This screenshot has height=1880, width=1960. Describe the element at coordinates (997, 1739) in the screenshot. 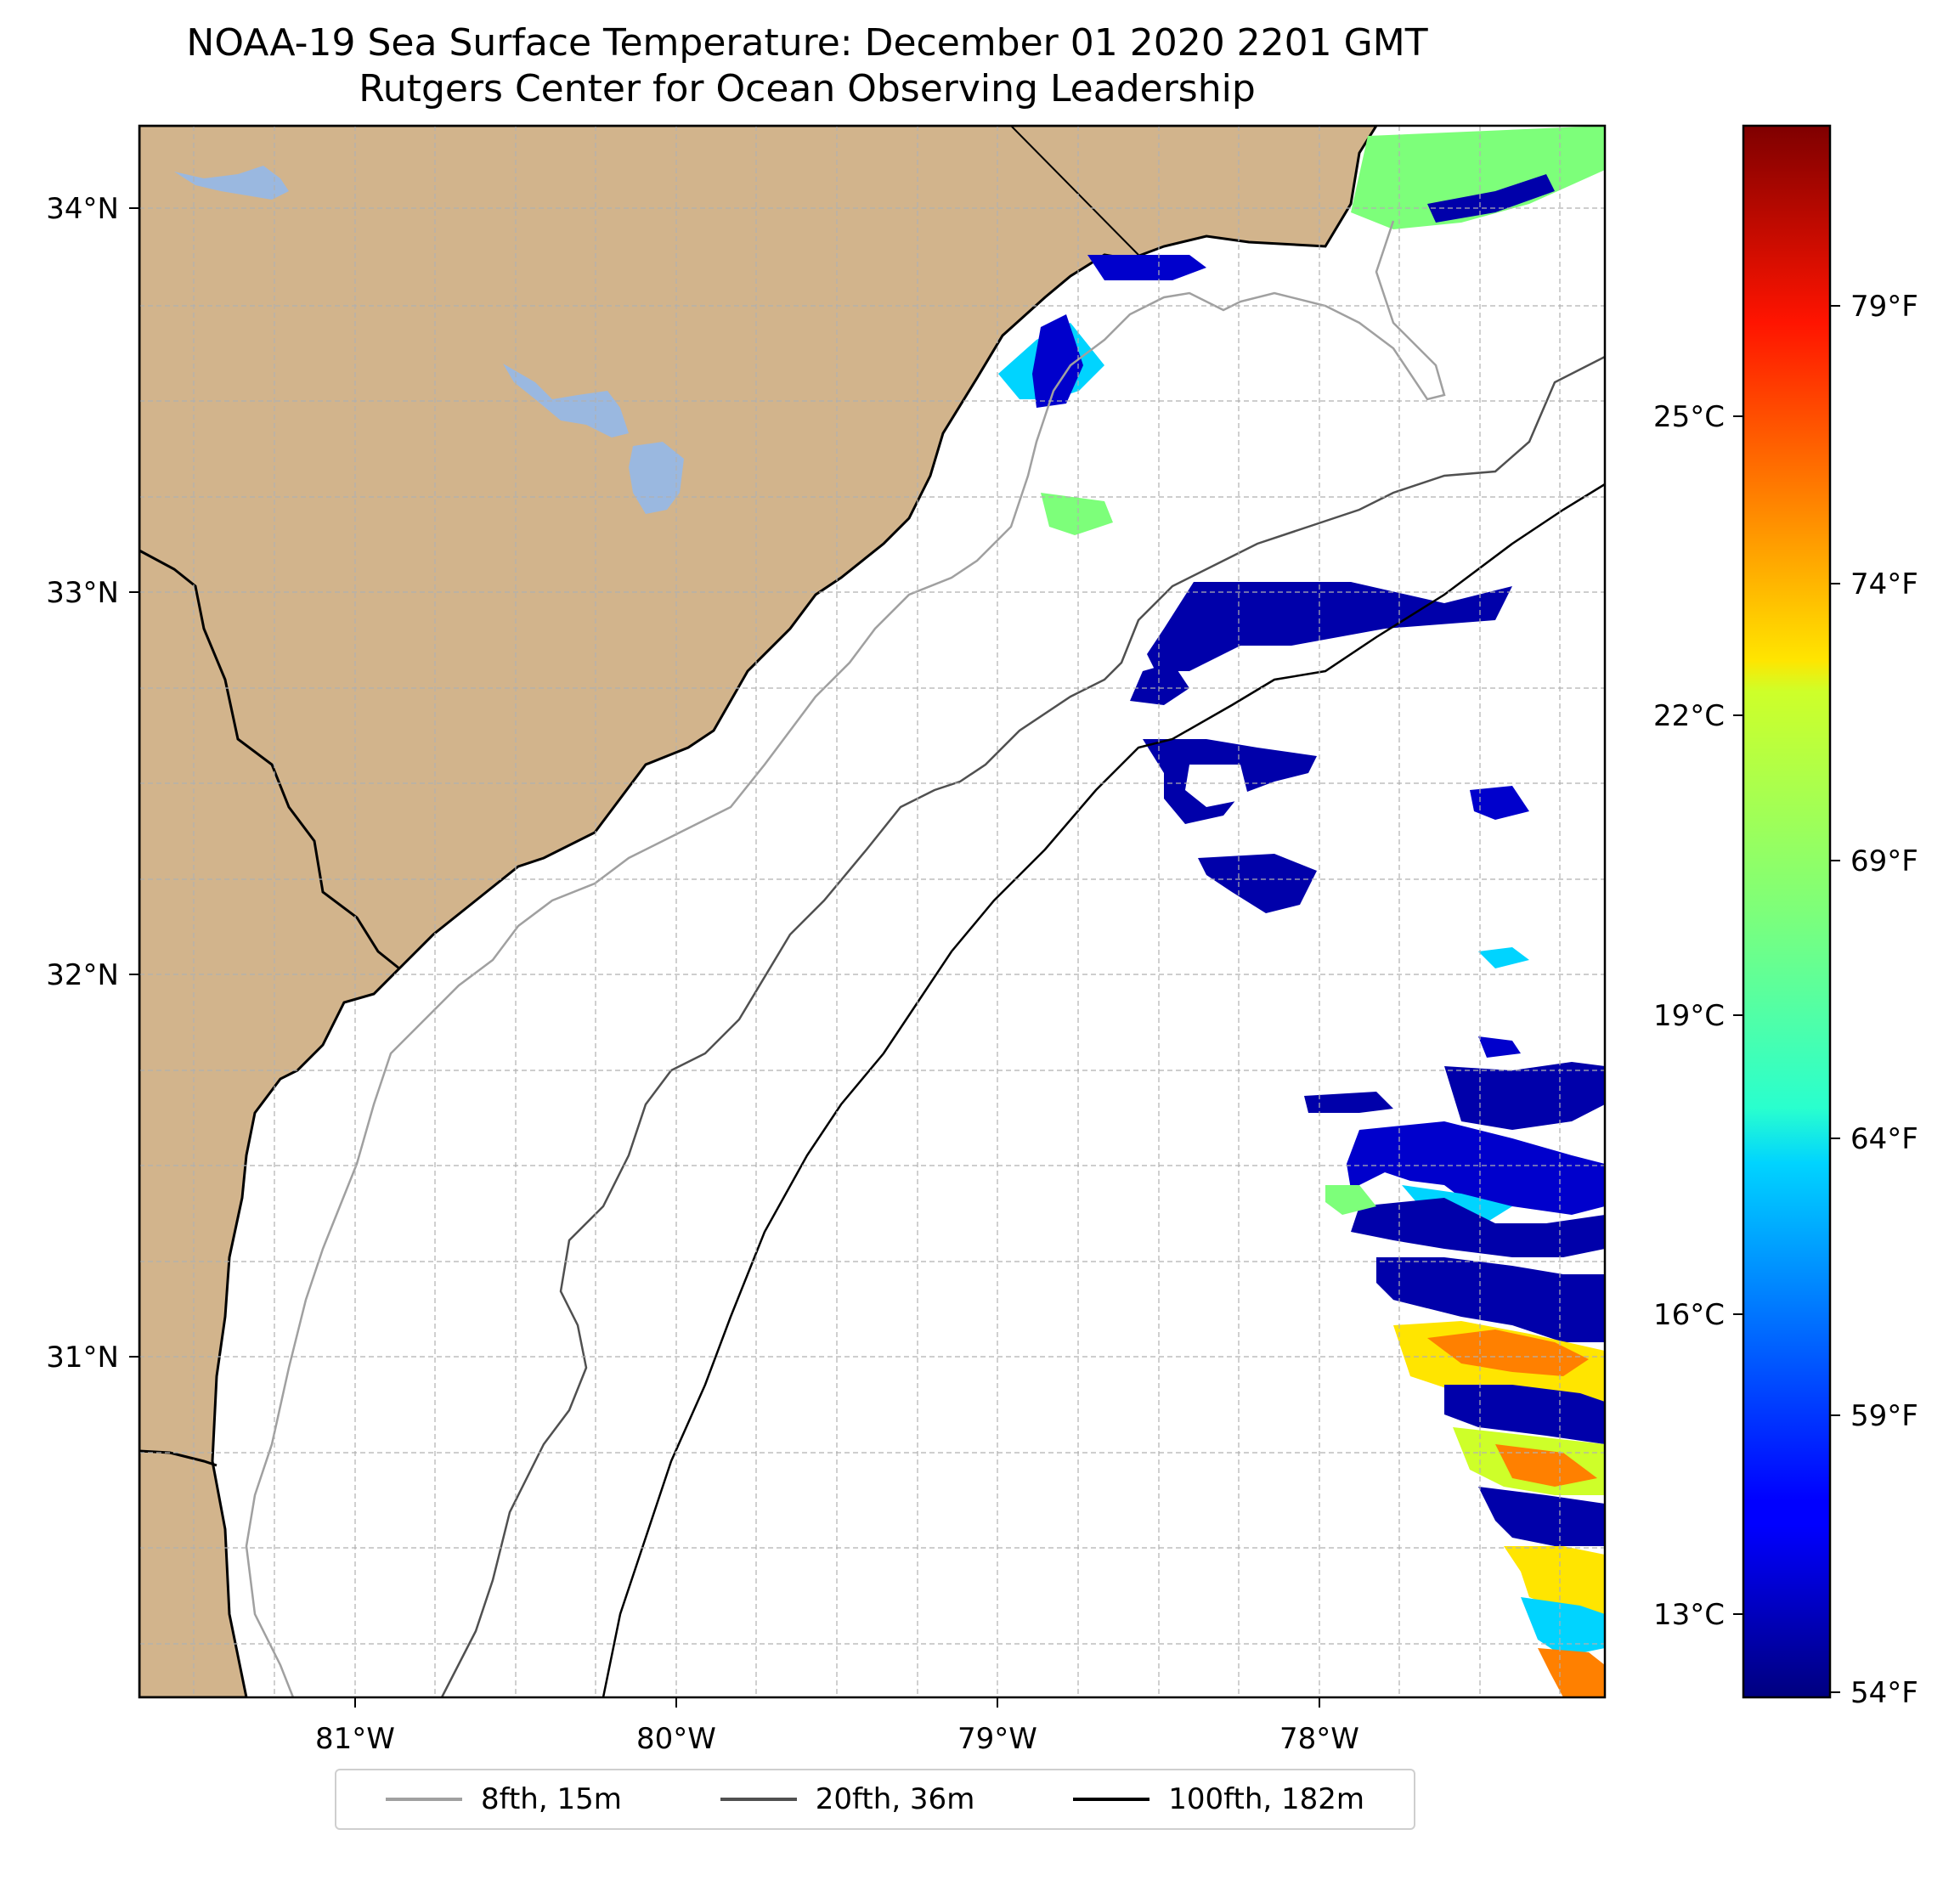

I see `lon-label: 79°W` at that location.